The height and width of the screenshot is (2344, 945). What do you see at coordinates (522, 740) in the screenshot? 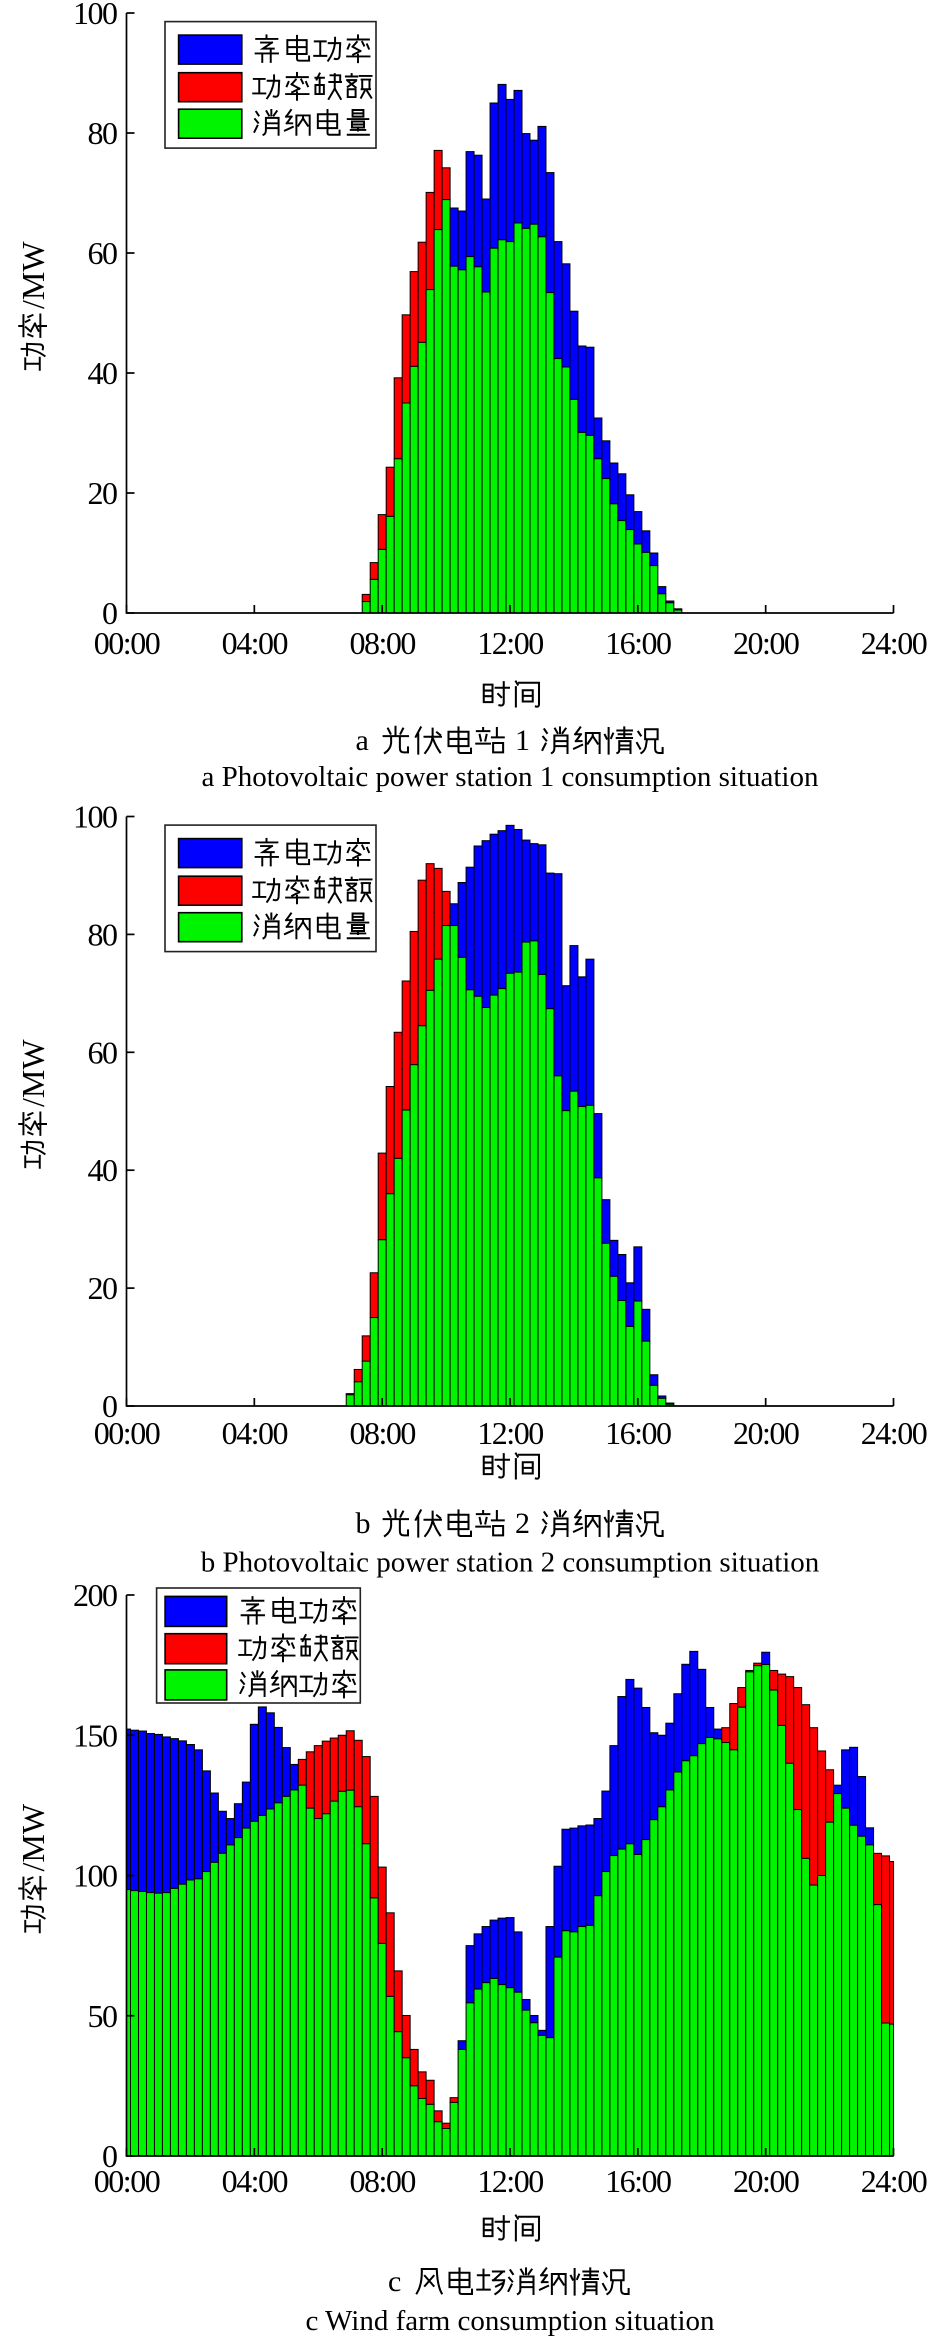
I see `svg-text: 1` at bounding box center [522, 740].